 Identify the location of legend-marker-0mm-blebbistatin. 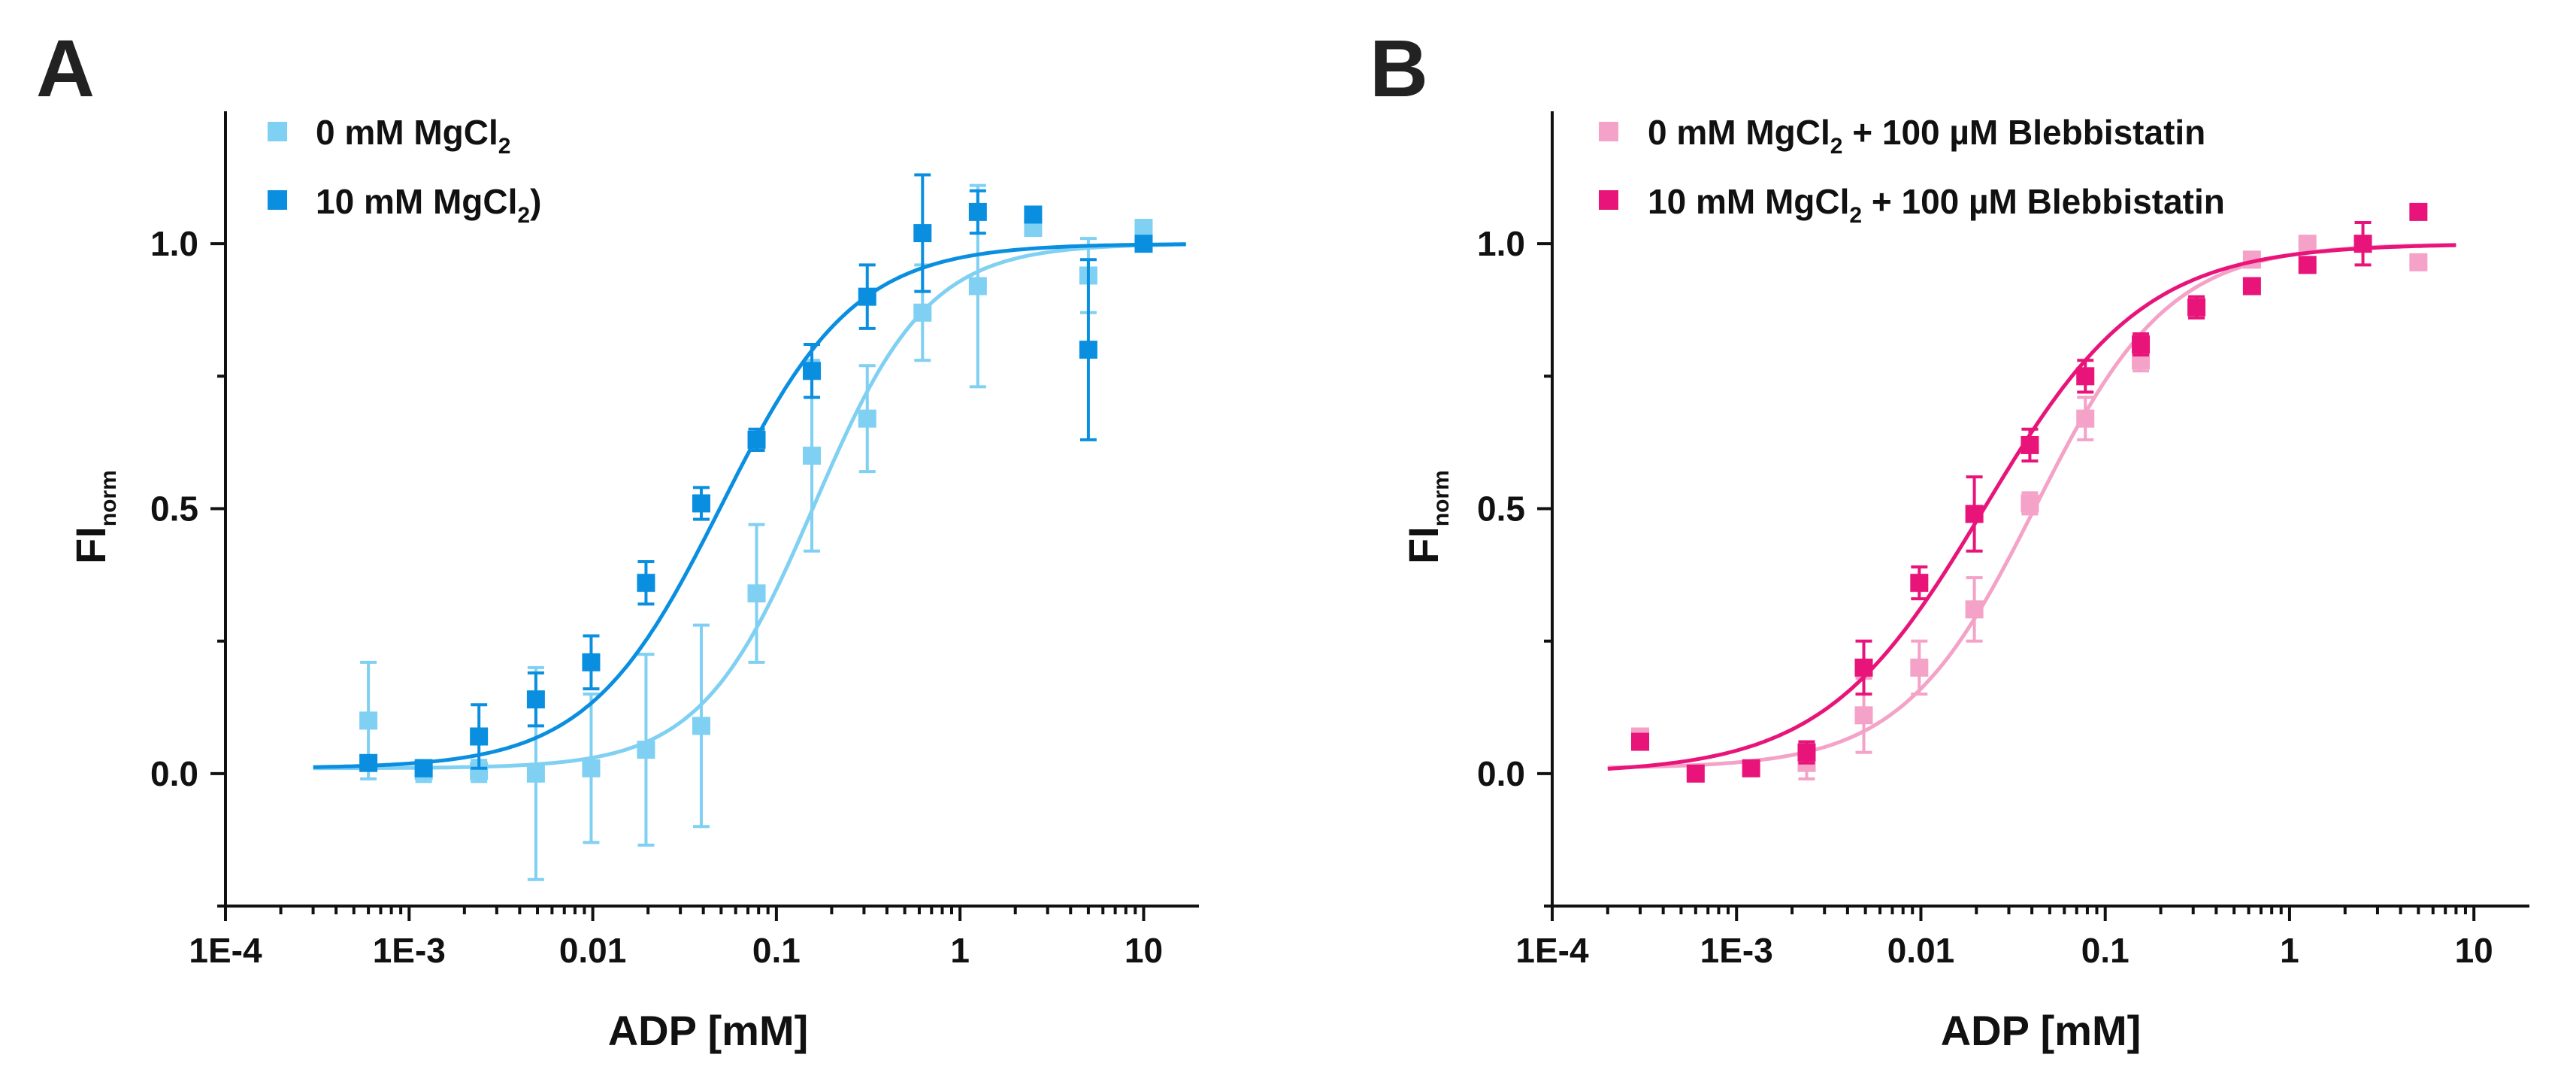
(1608, 132).